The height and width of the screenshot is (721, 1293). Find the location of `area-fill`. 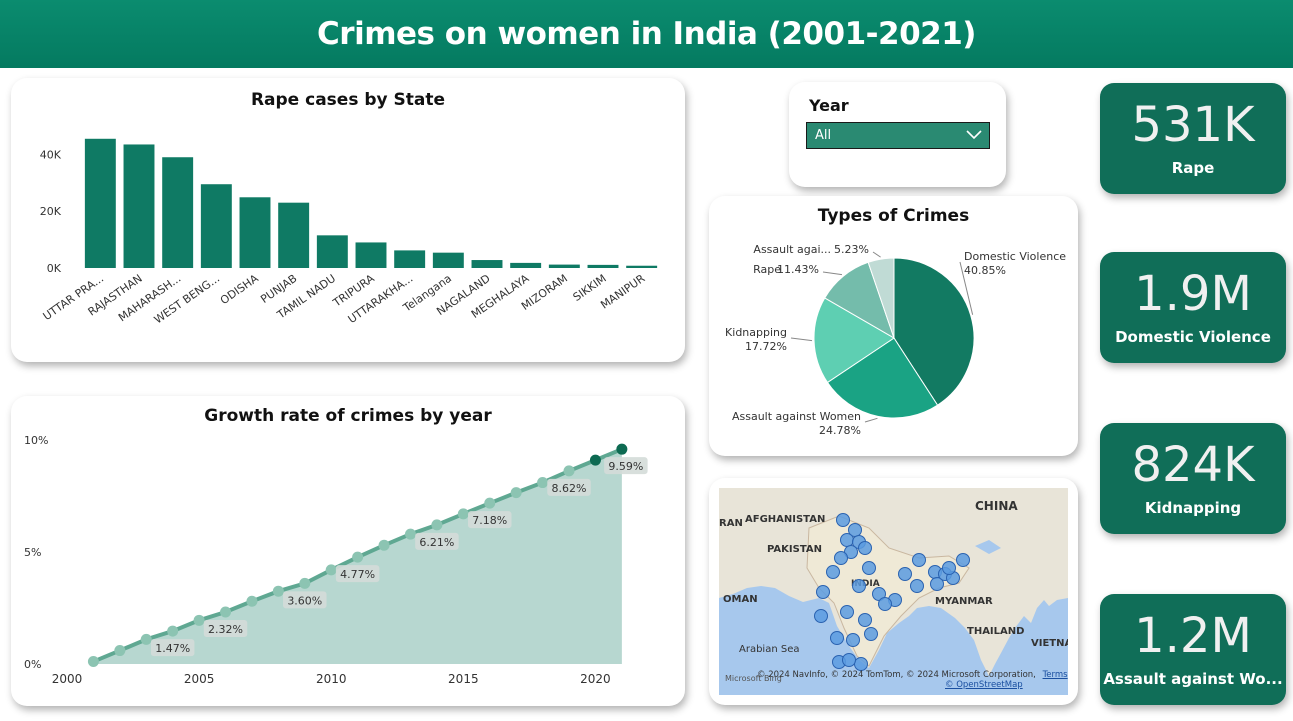

area-fill is located at coordinates (357, 556).